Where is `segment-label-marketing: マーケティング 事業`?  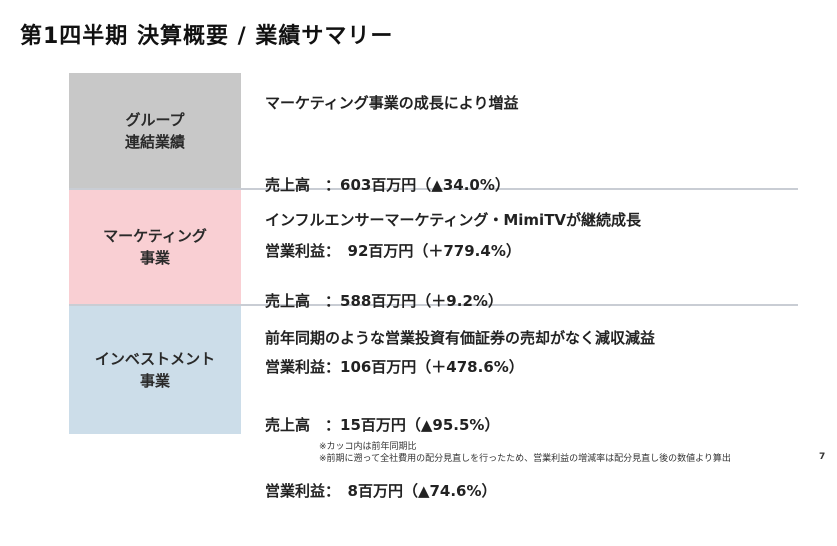 segment-label-marketing: マーケティング 事業 is located at coordinates (155, 247).